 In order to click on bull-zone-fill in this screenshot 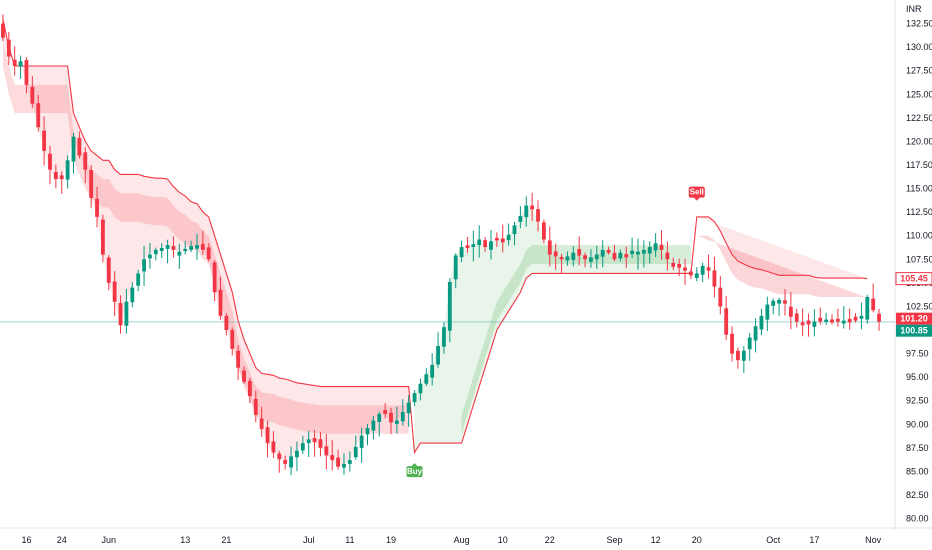, I will do `click(552, 329)`.